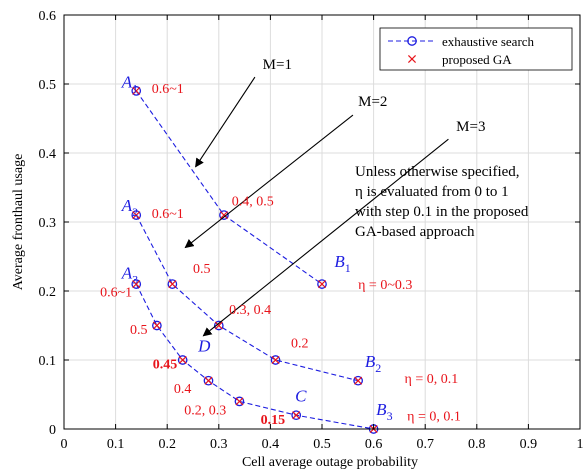  What do you see at coordinates (48, 16) in the screenshot?
I see `y-tick-label: 0.6` at bounding box center [48, 16].